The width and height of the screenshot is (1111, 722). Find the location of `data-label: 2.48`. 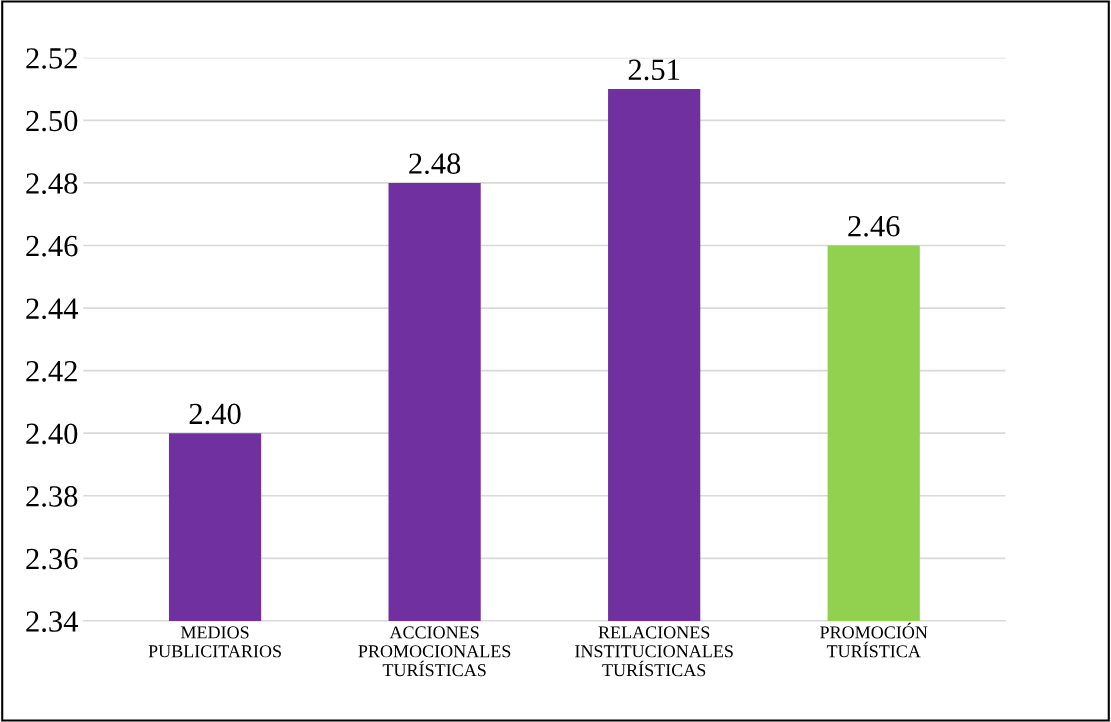

data-label: 2.48 is located at coordinates (435, 164).